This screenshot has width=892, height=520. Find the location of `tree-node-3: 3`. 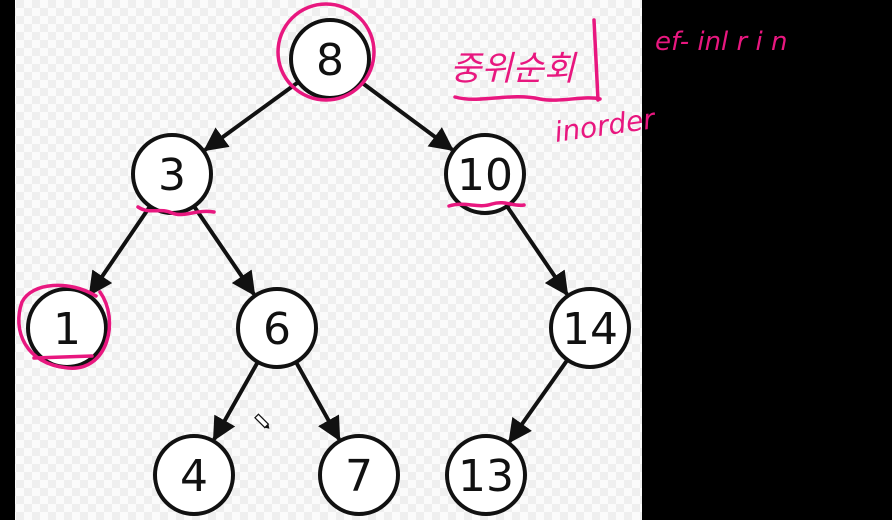

tree-node-3: 3 is located at coordinates (172, 174).